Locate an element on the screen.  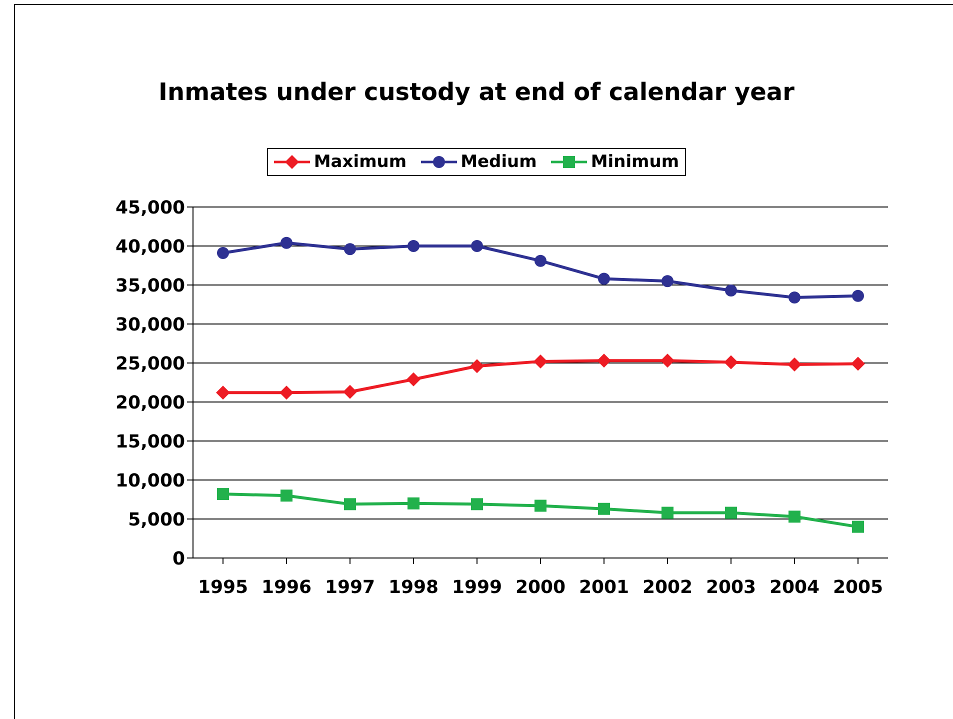
y-tick-label: 40,000 is located at coordinates (150, 247).